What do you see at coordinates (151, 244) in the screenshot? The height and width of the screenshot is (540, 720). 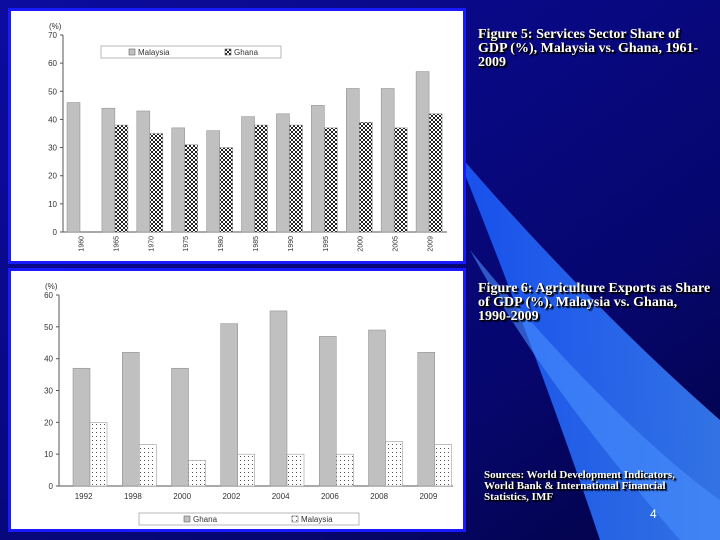 I see `x-tick-label: 1970` at bounding box center [151, 244].